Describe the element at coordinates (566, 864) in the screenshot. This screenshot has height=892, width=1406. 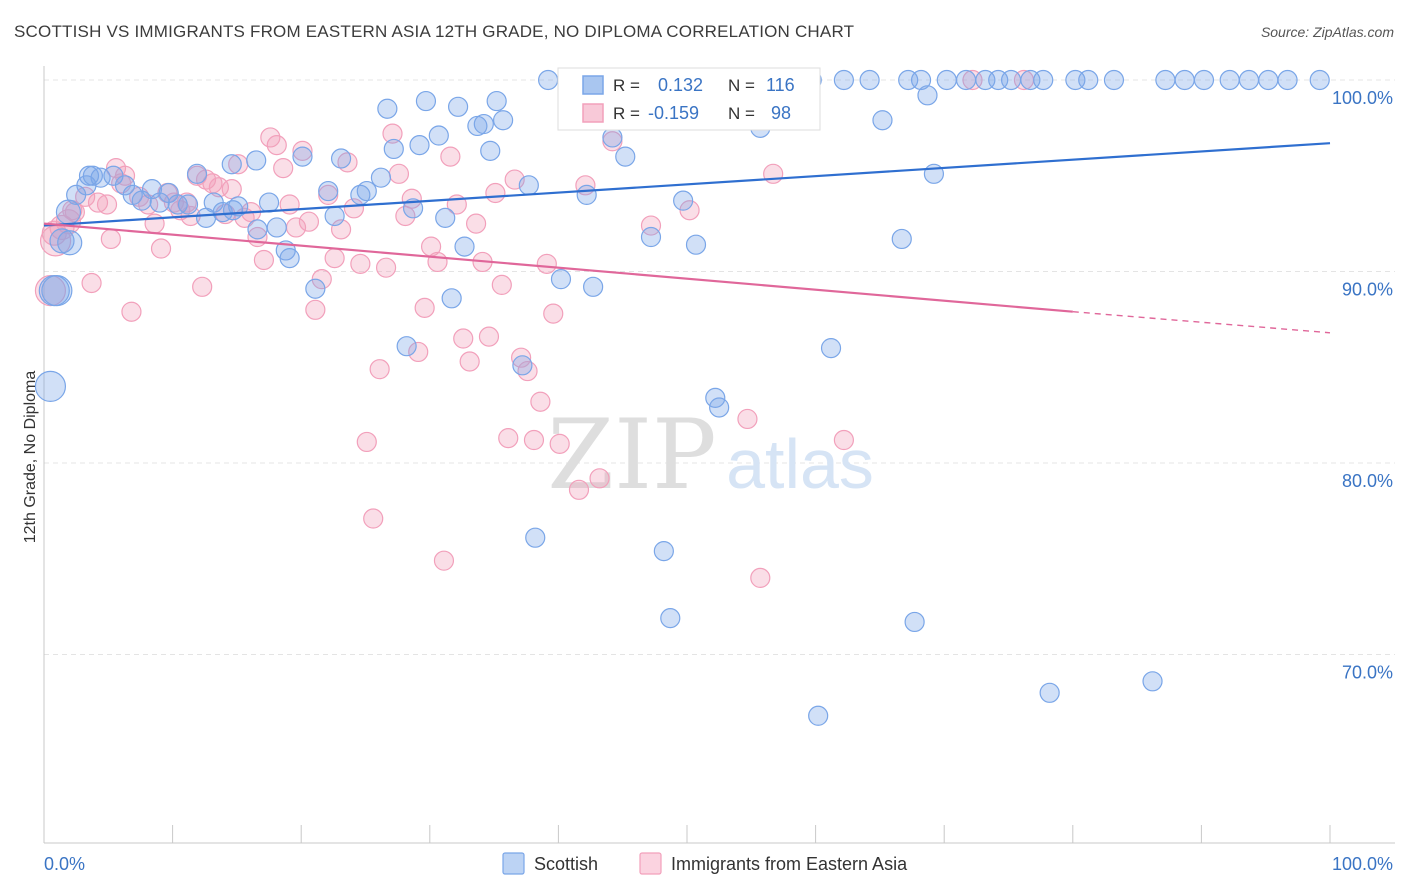
I see `legend-label-scottish: Scottish` at that location.